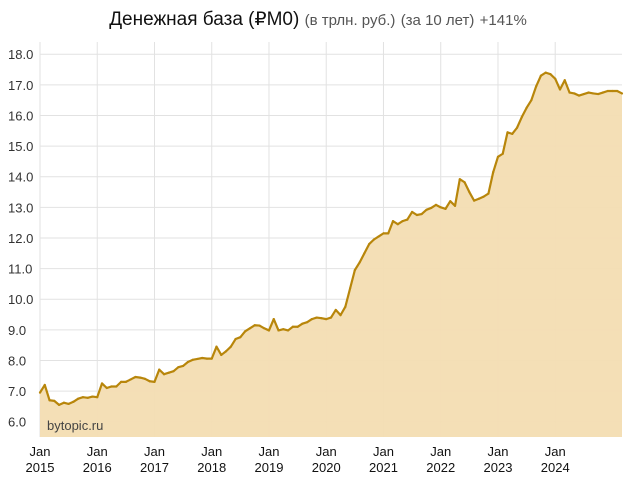 The height and width of the screenshot is (479, 636). Describe the element at coordinates (75, 425) in the screenshot. I see `watermark: bytopic.ru` at that location.